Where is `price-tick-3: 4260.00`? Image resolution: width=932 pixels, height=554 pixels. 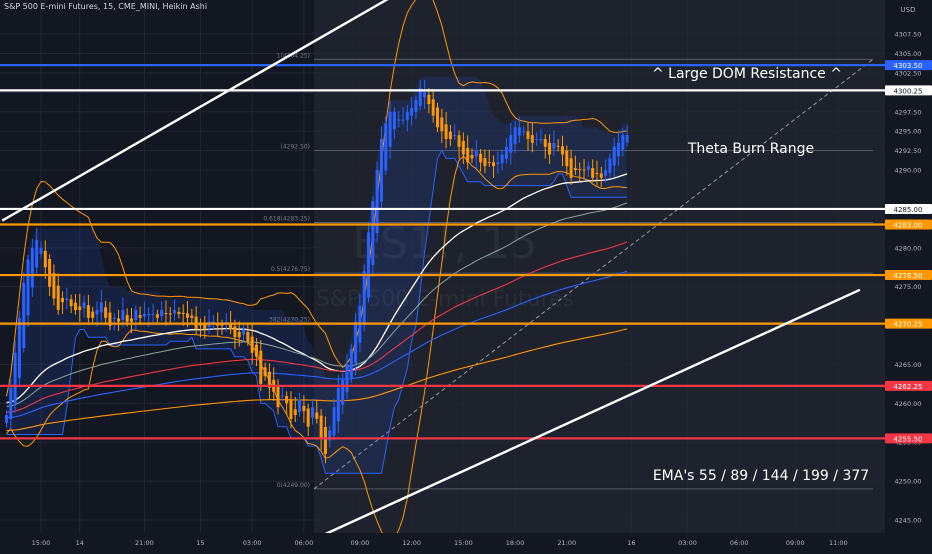 price-tick-3: 4260.00 is located at coordinates (908, 404).